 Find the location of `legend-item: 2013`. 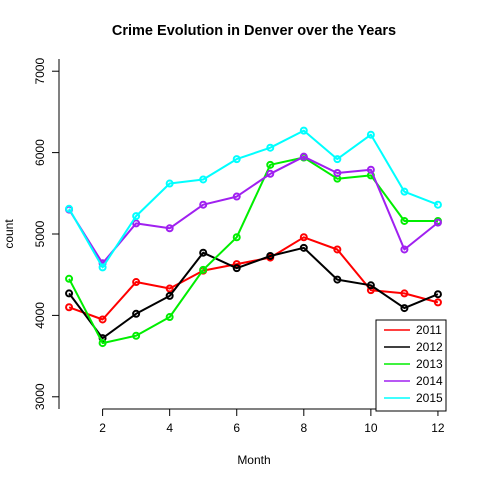

legend-item: 2013 is located at coordinates (413, 364).